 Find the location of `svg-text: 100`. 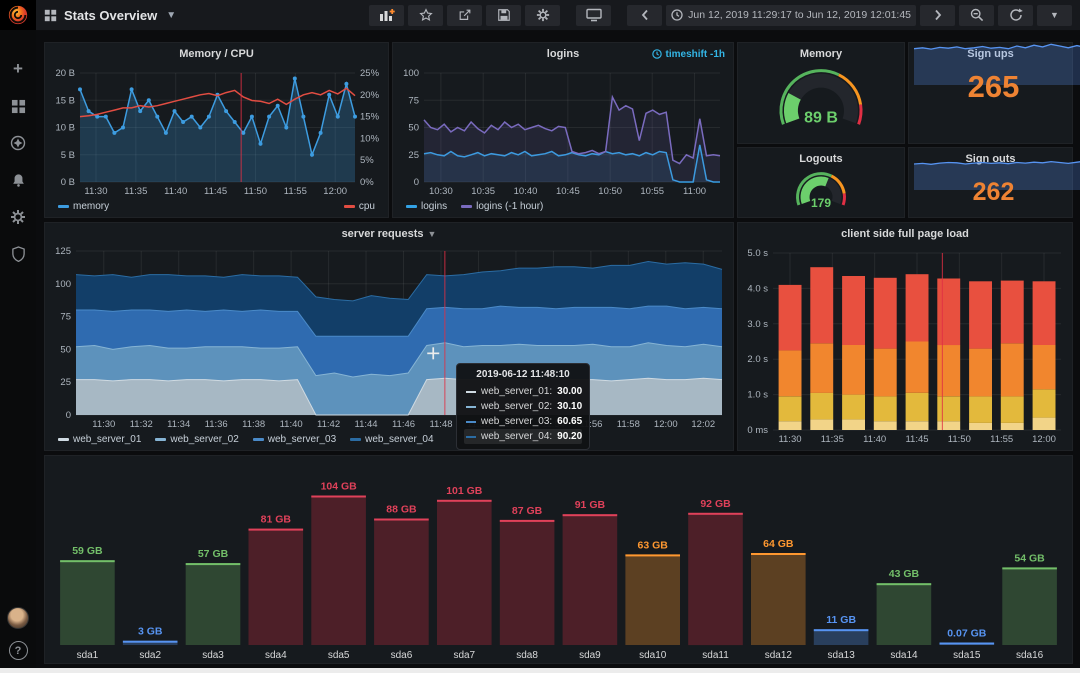

svg-text: 100 is located at coordinates (411, 73).